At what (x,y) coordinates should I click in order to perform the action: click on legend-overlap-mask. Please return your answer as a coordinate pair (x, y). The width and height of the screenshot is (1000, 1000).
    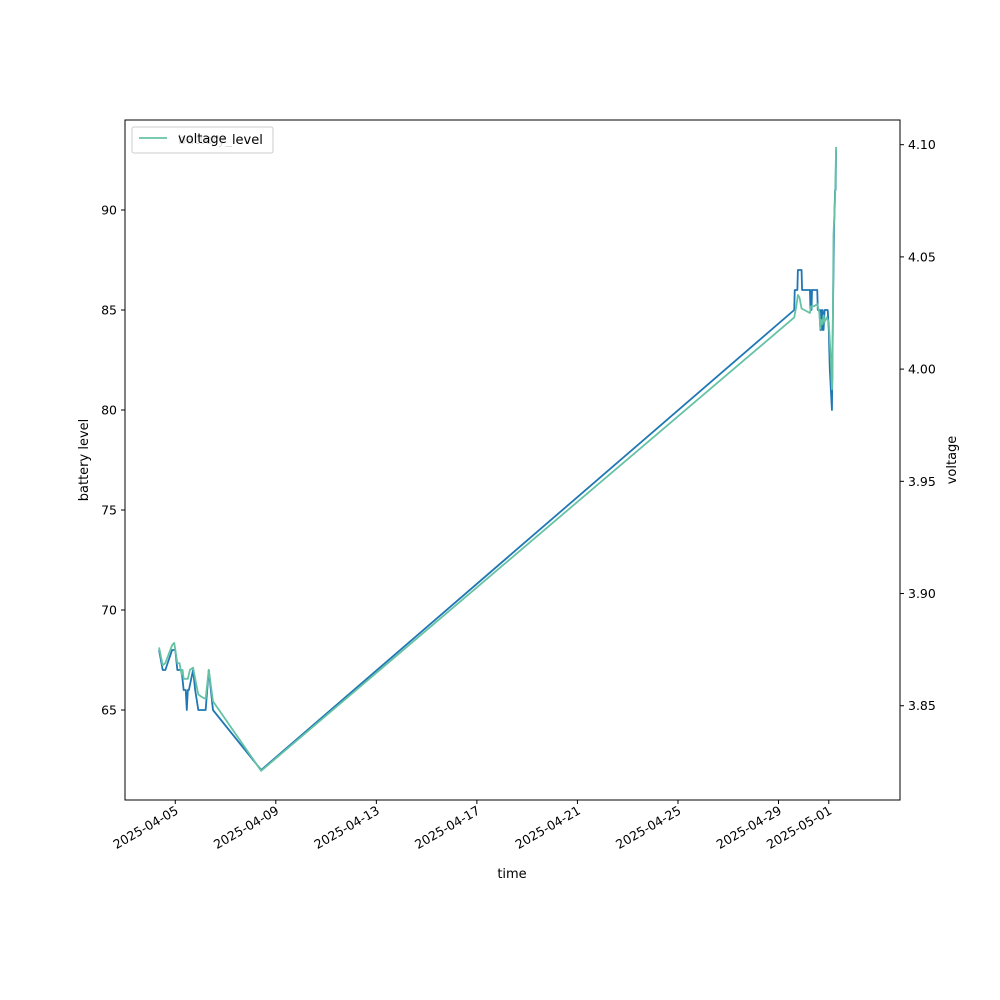
    Looking at the image, I should click on (204, 139).